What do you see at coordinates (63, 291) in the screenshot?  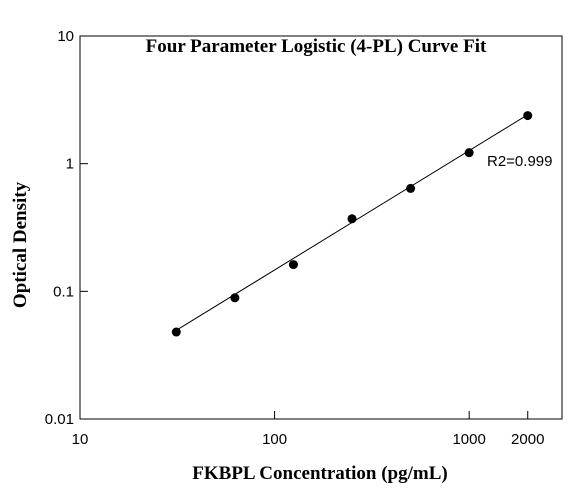 I see `y-tick-label: 0.1` at bounding box center [63, 291].